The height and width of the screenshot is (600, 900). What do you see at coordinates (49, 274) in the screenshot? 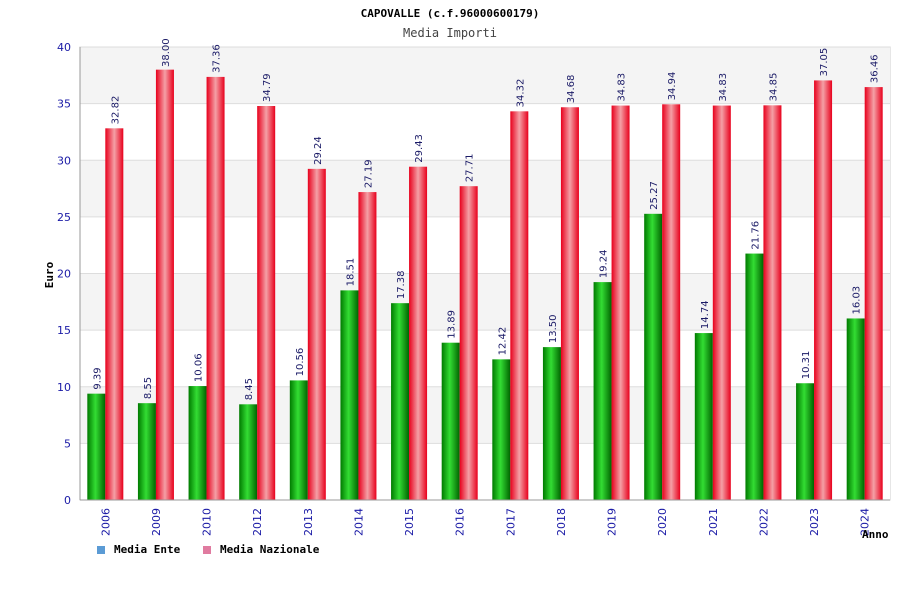
I see `y-axis-label: Euro` at bounding box center [49, 274].